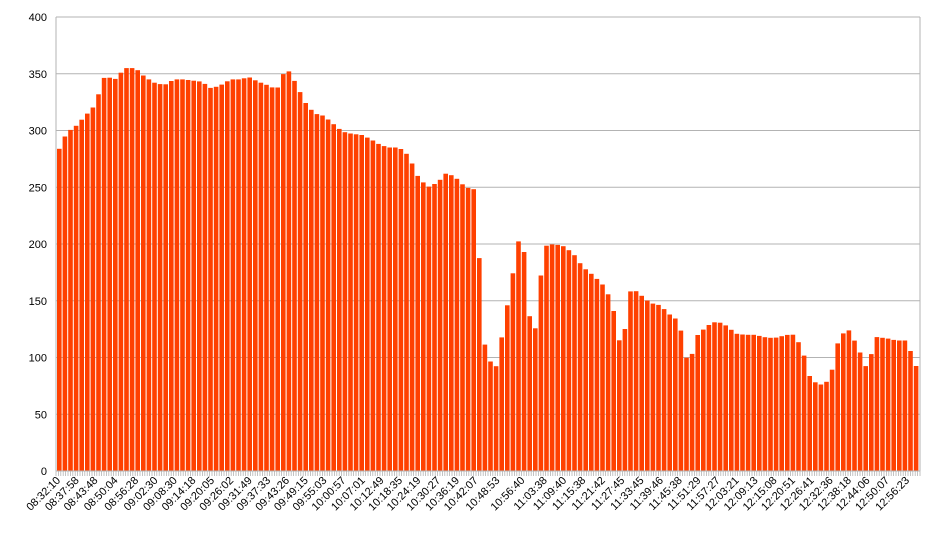 Image resolution: width=940 pixels, height=537 pixels. What do you see at coordinates (38, 132) in the screenshot?
I see `y-tick-label: 300` at bounding box center [38, 132].